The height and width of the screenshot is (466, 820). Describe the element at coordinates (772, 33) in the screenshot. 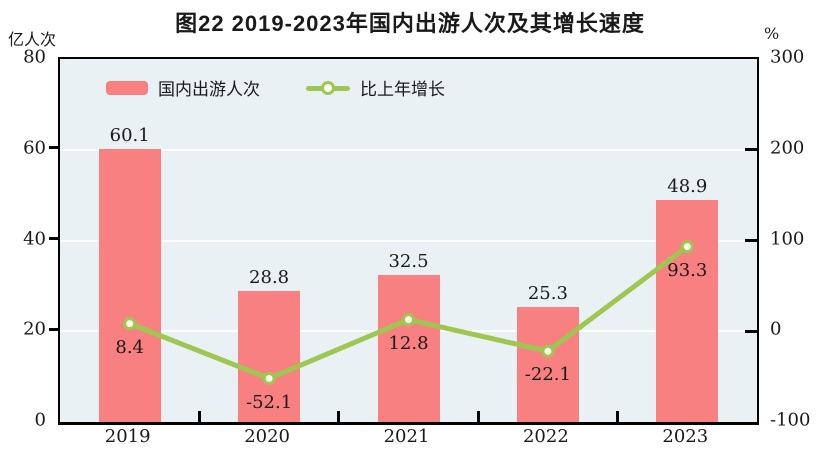

I see `right-axis-unit-label: %` at that location.